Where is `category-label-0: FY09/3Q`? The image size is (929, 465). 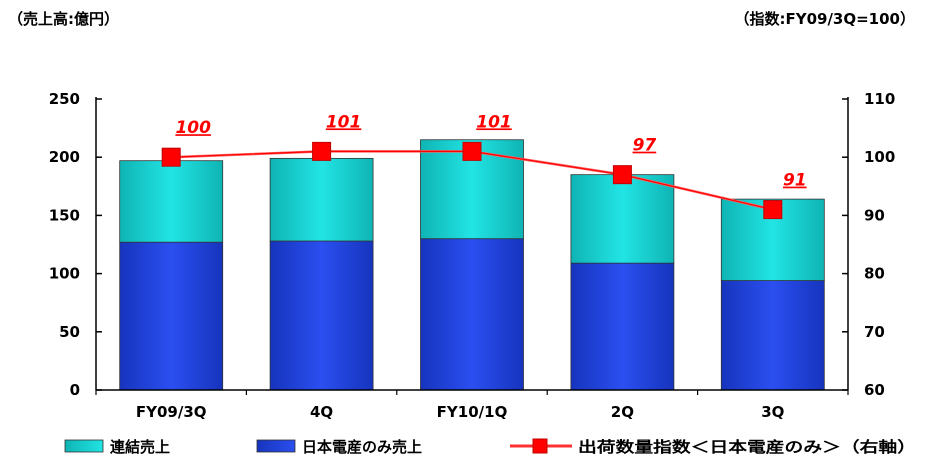 category-label-0: FY09/3Q is located at coordinates (171, 412).